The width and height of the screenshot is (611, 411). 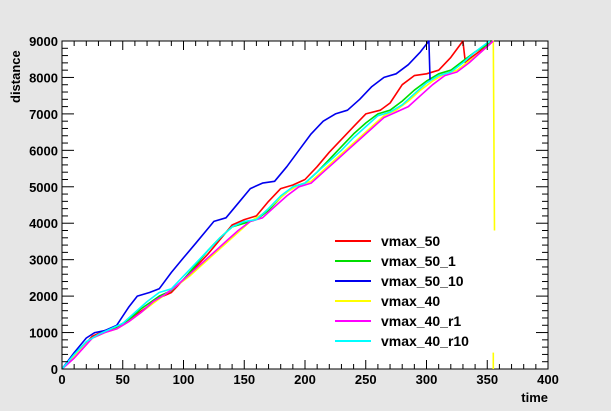 What do you see at coordinates (427, 379) in the screenshot?
I see `x-tick-label: 300` at bounding box center [427, 379].